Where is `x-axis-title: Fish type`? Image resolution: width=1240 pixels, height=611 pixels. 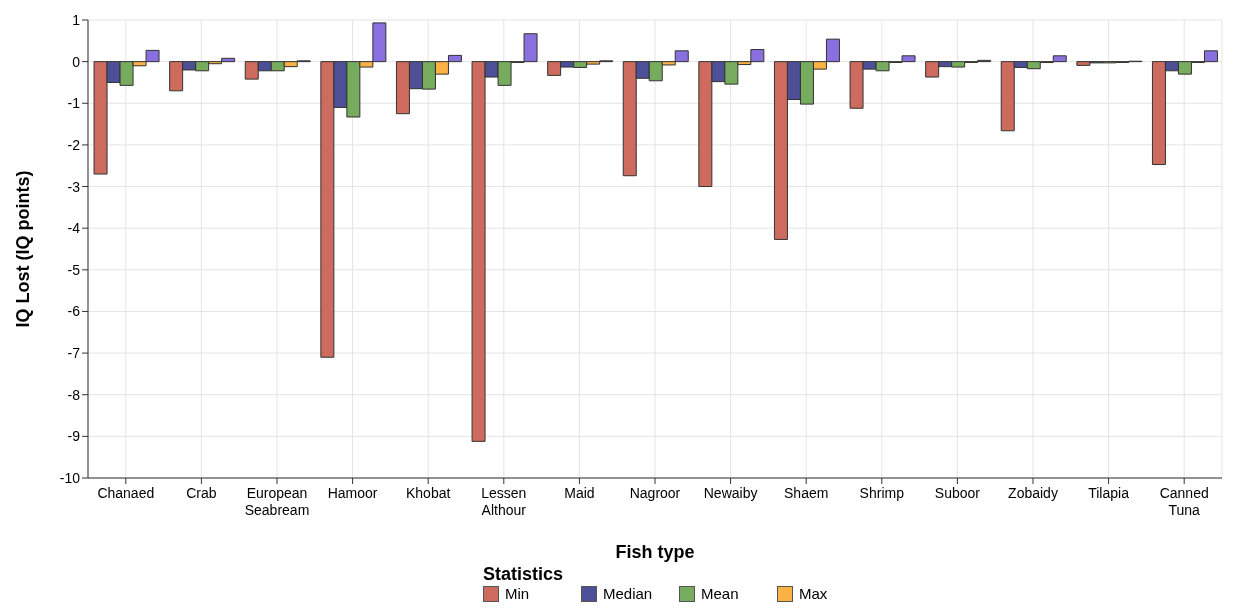
x-axis-title: Fish type is located at coordinates (655, 552).